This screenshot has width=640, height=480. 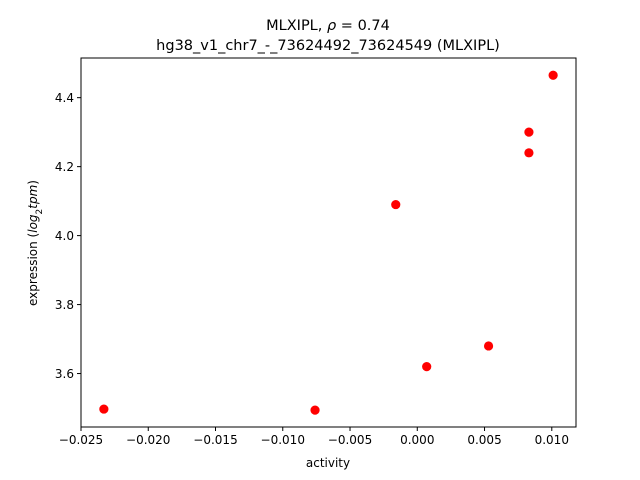 What do you see at coordinates (417, 440) in the screenshot?
I see `x-tick-label: 0.000` at bounding box center [417, 440].